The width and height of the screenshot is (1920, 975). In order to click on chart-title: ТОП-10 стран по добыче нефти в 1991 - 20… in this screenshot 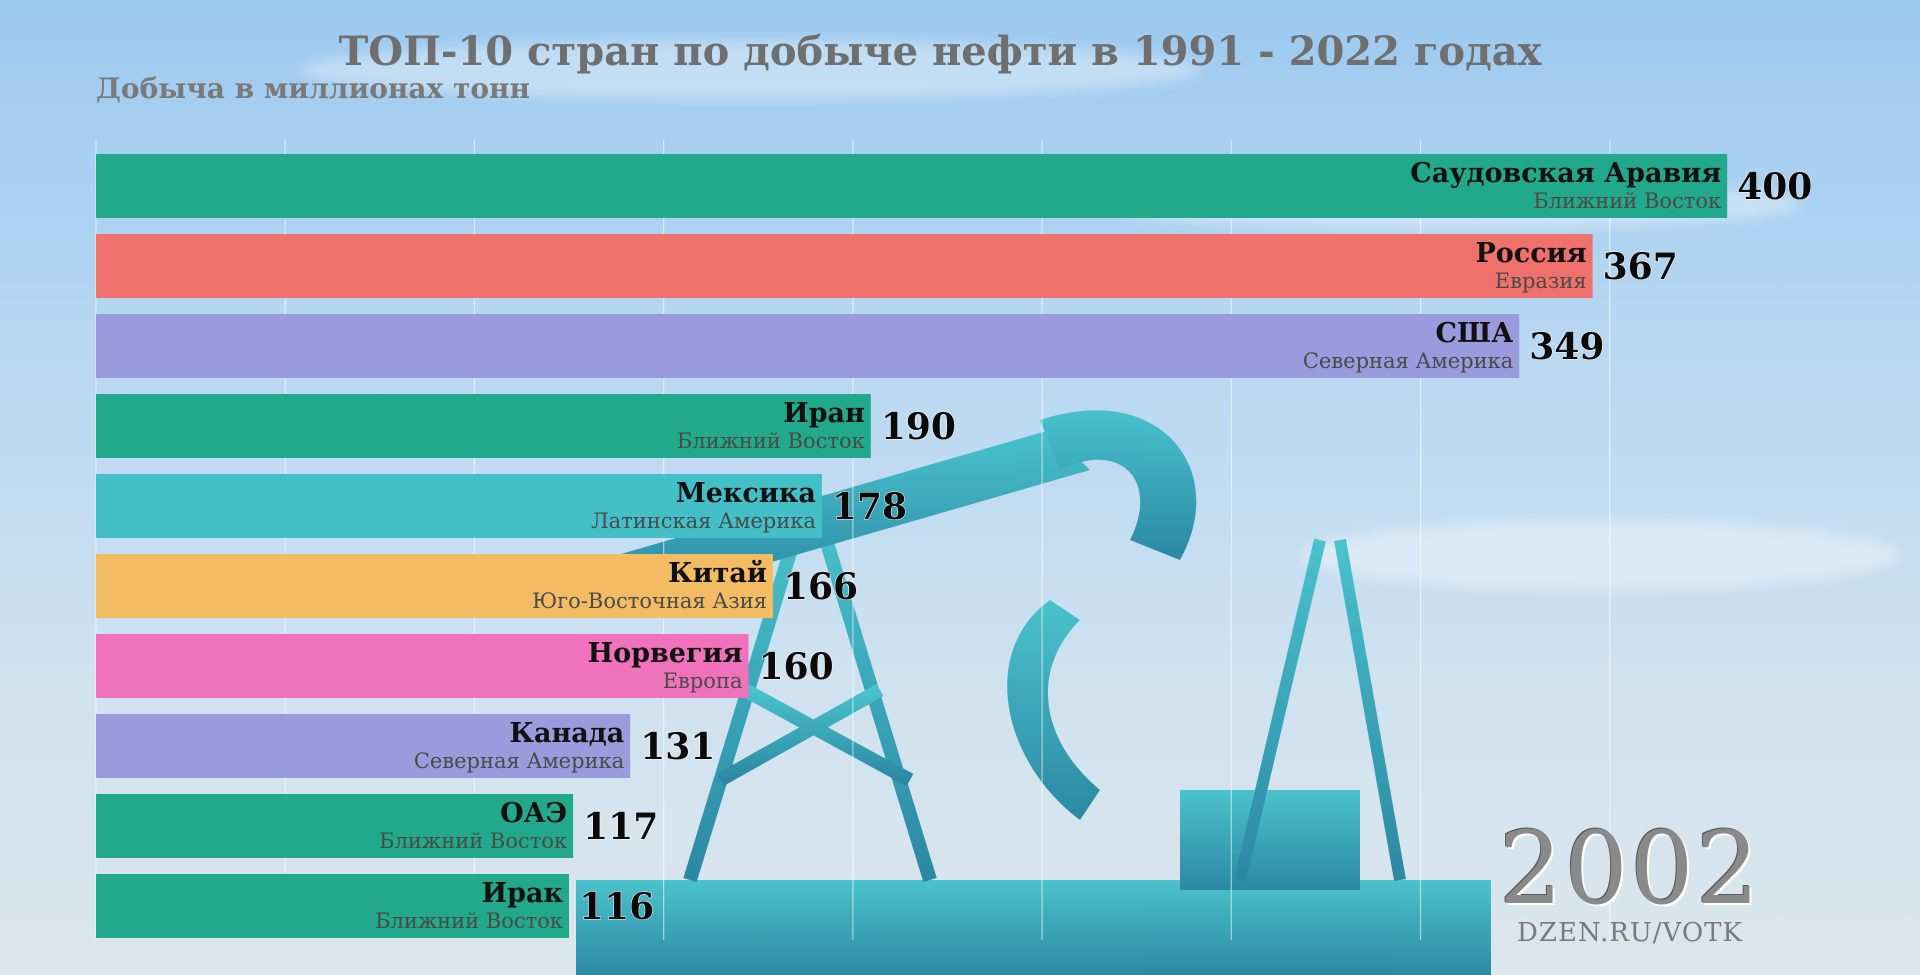, I will do `click(940, 51)`.